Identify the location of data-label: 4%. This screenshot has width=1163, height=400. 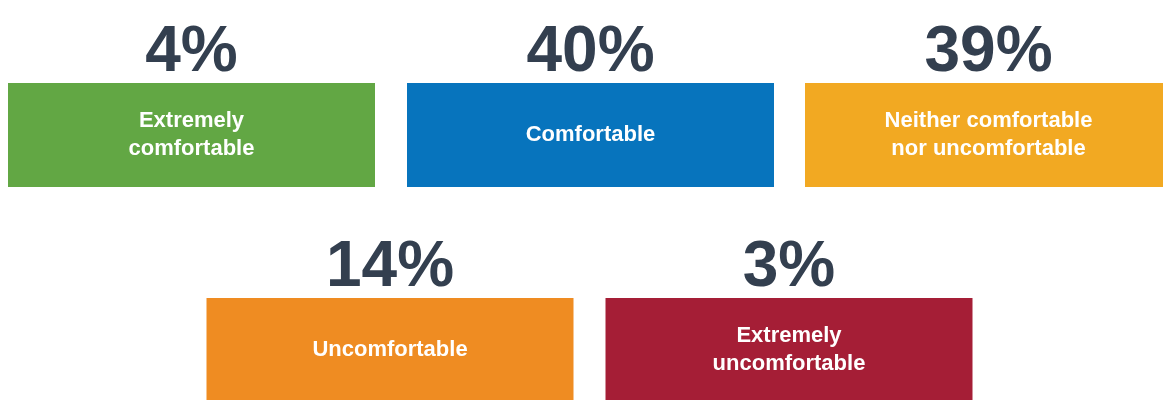
(191, 49).